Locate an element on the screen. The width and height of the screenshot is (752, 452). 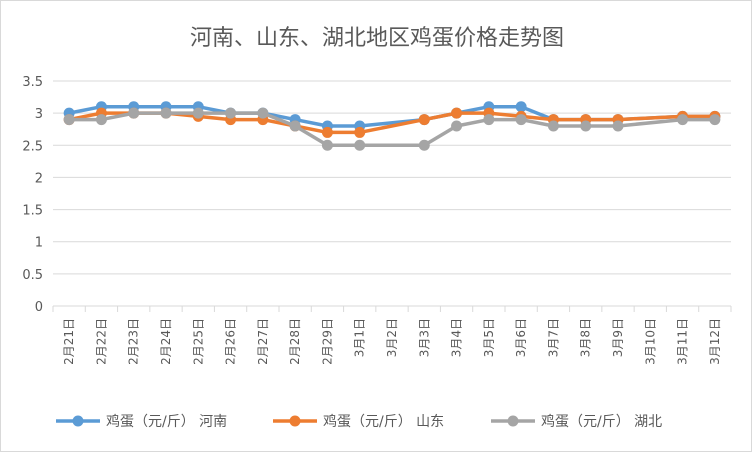
legend-label: 鸡蛋（元/斤） 山东 is located at coordinates (383, 421).